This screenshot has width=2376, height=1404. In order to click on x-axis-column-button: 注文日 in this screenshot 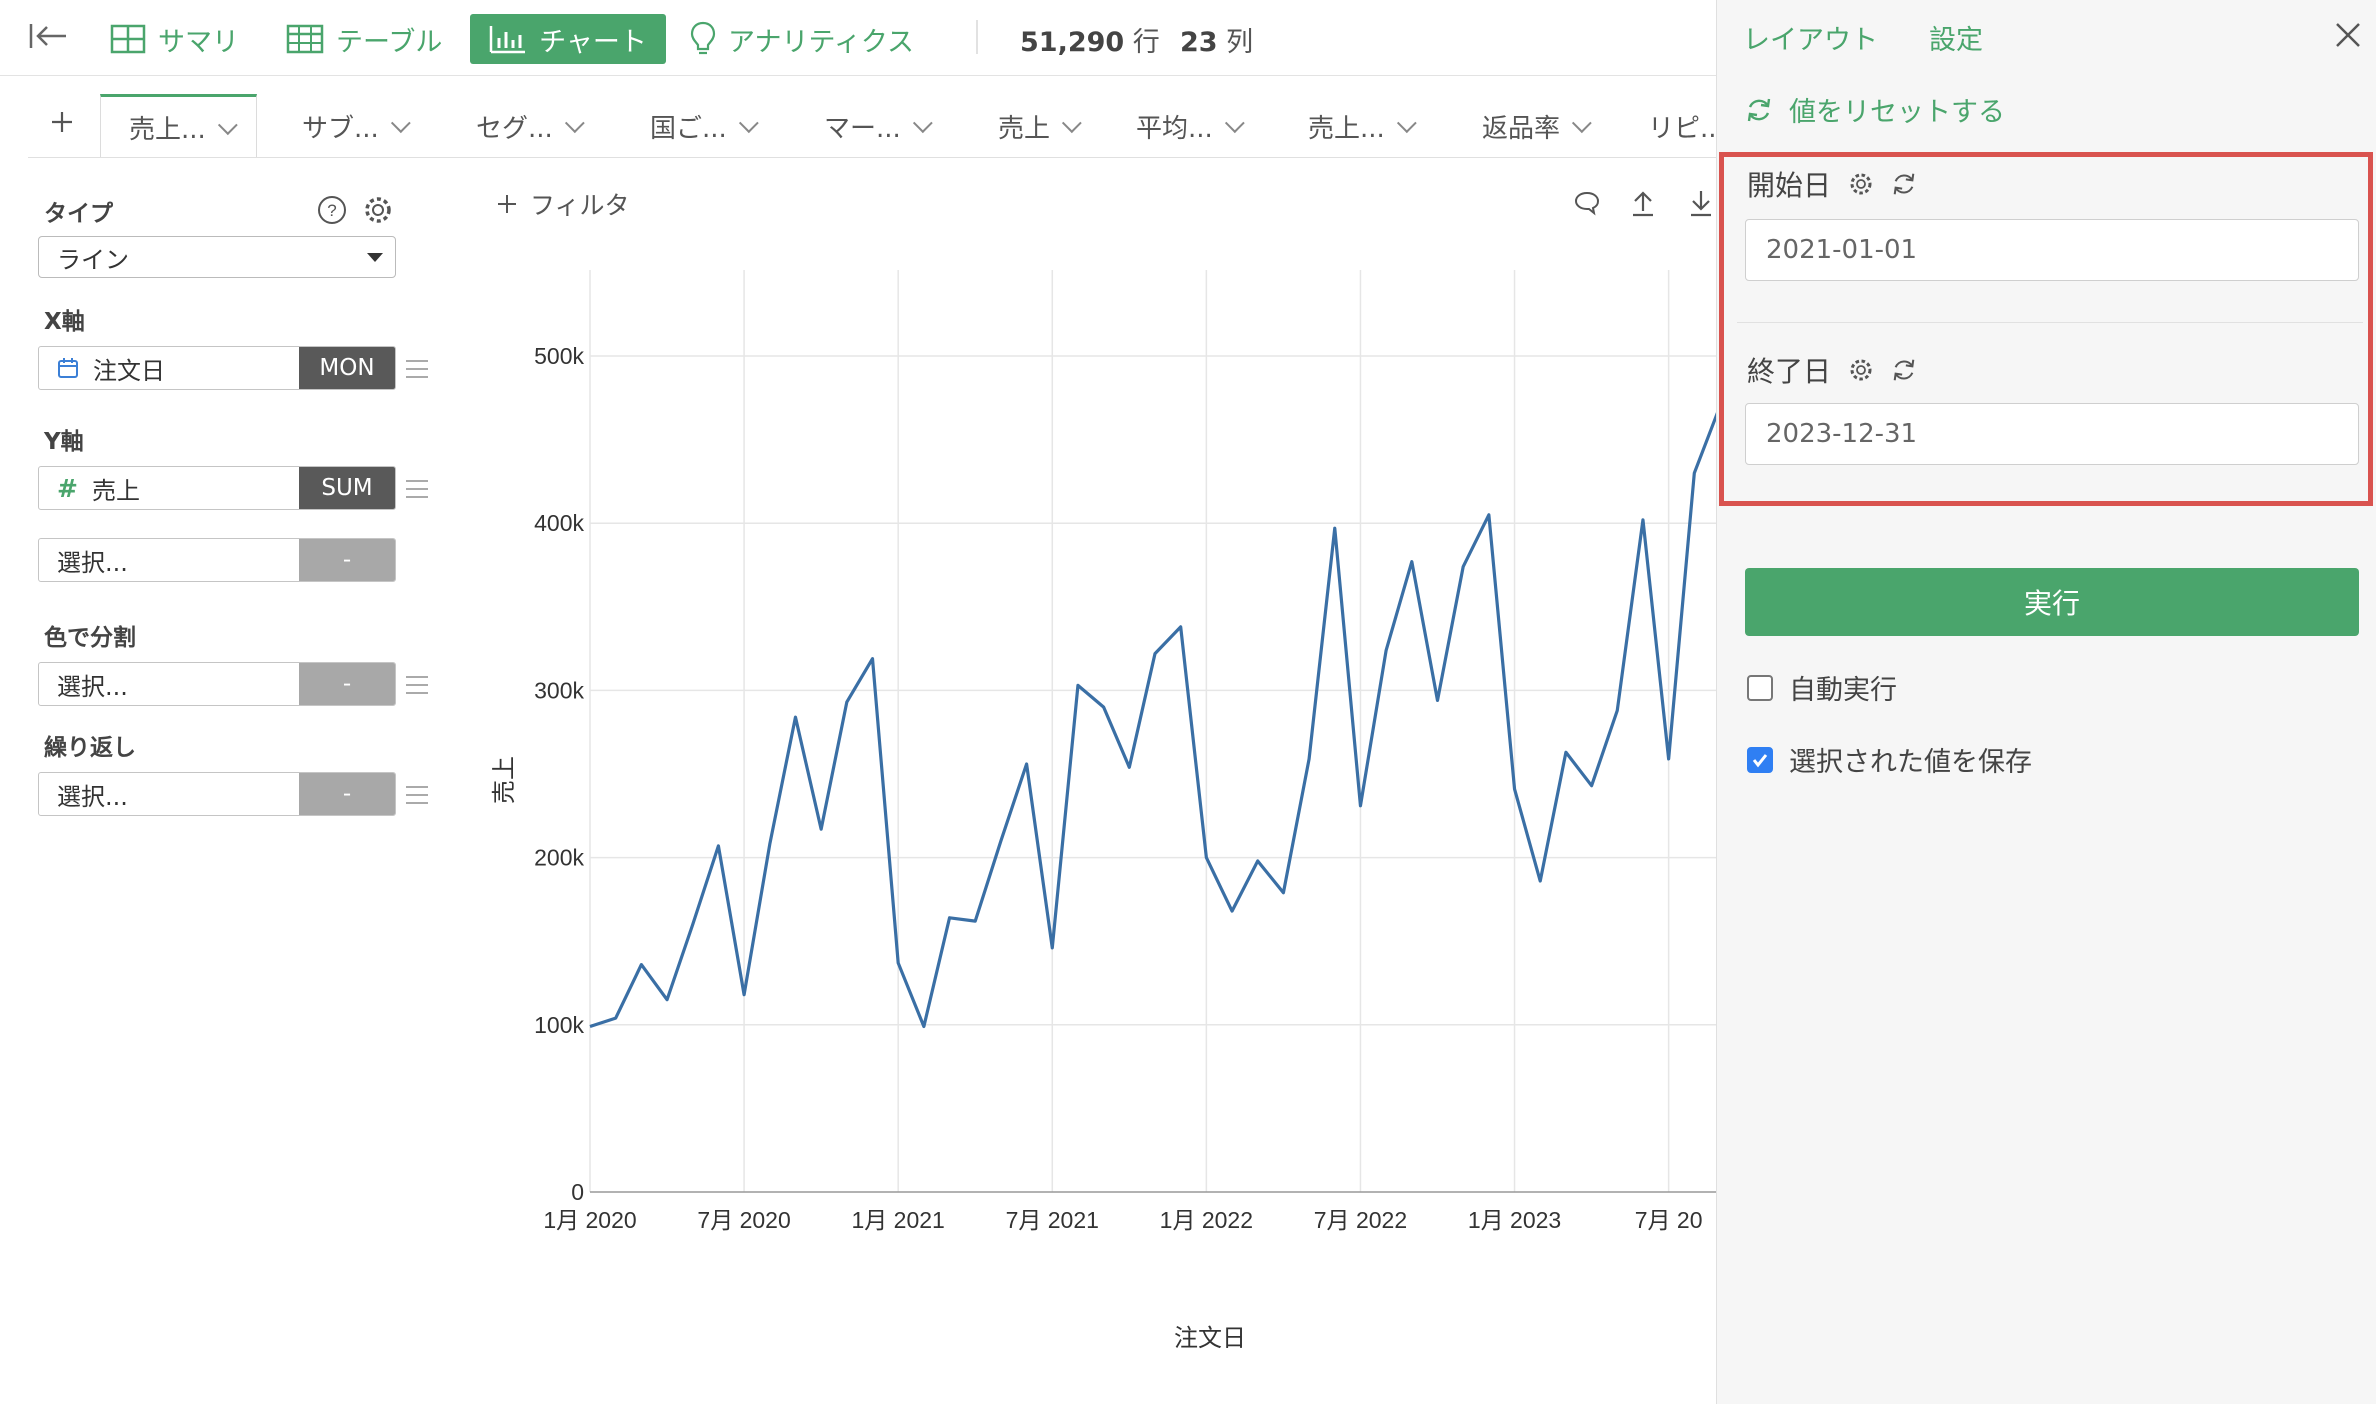, I will do `click(169, 368)`.